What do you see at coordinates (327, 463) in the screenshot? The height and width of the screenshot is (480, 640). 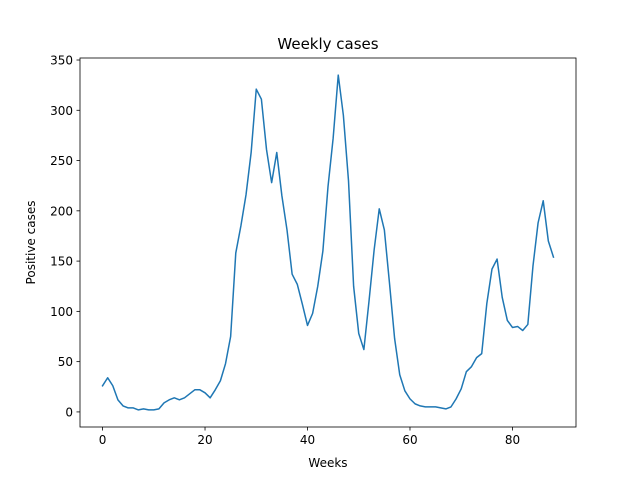 I see `x-axis-label: Weeks` at bounding box center [327, 463].